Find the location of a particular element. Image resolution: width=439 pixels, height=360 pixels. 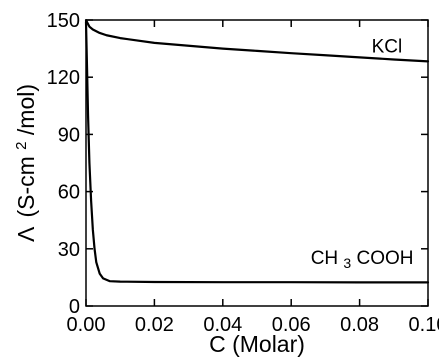

y-tick-label: 150 is located at coordinates (63, 21).